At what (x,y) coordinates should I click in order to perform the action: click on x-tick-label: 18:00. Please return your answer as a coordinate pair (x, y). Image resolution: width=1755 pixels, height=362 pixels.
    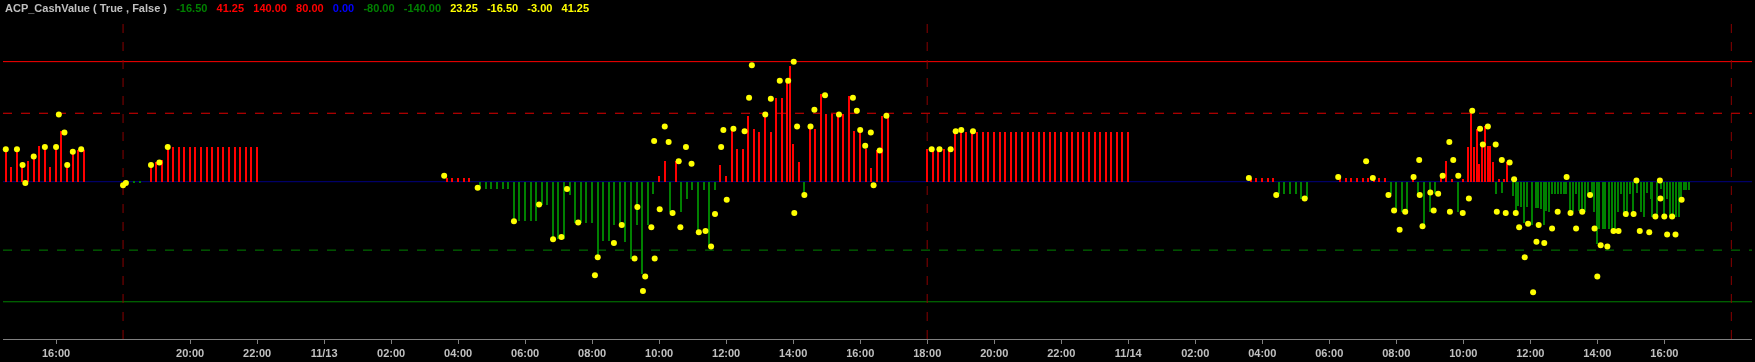
    Looking at the image, I should click on (927, 353).